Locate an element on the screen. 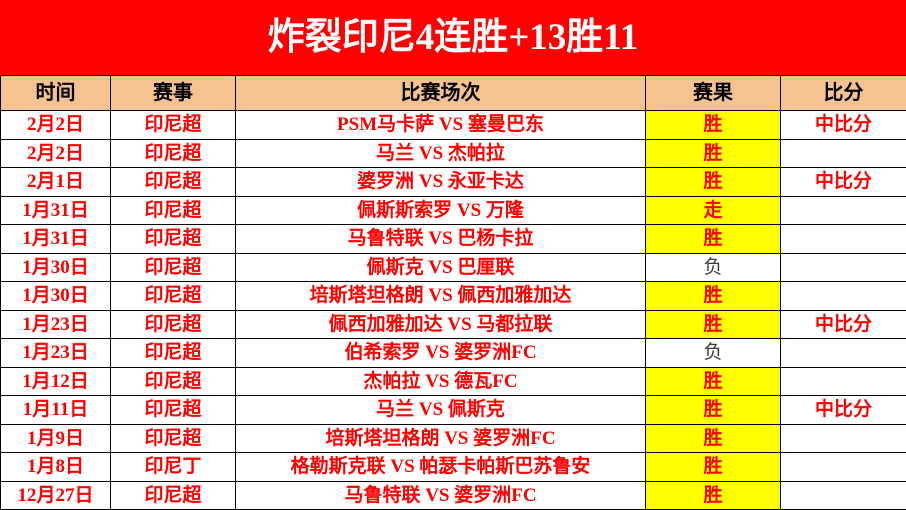 This screenshot has width=906, height=510. column-header-time: 时间 is located at coordinates (56, 93).